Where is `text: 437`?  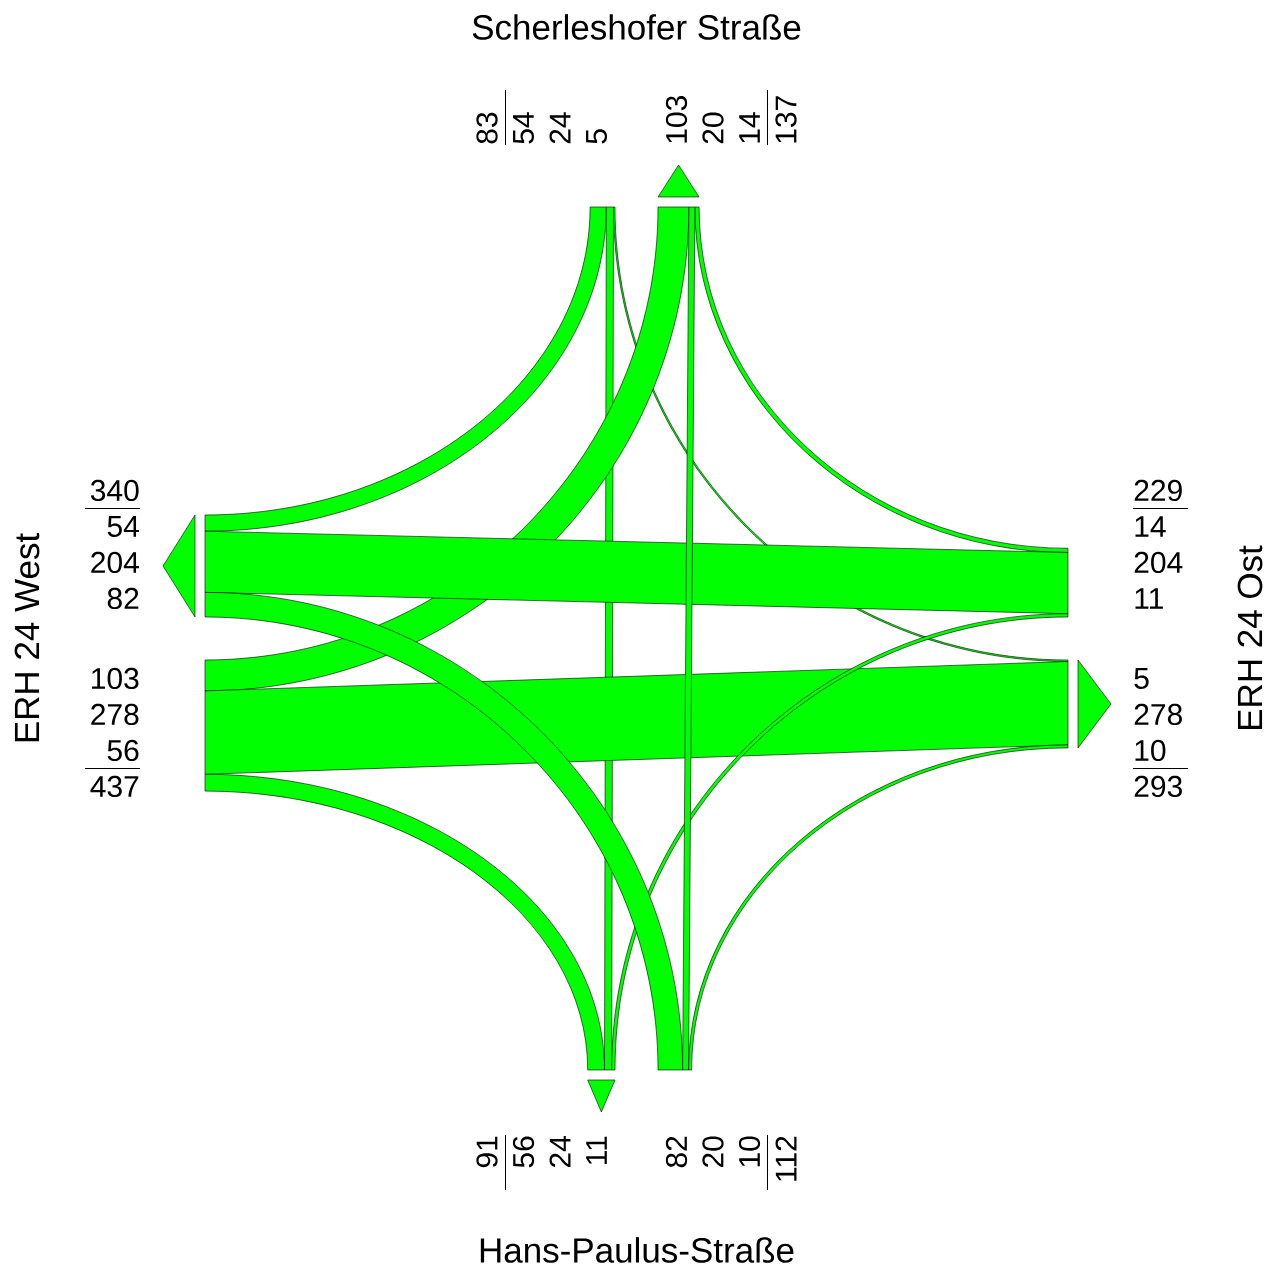 text: 437 is located at coordinates (114, 786).